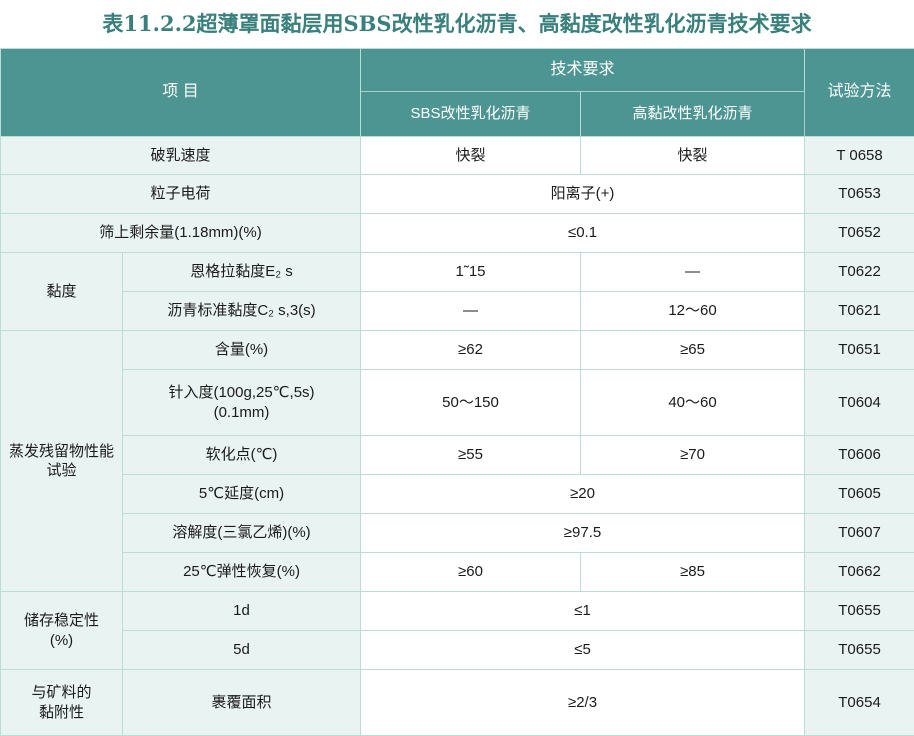  Describe the element at coordinates (859, 93) in the screenshot. I see `header-method-col: 试验方法` at that location.